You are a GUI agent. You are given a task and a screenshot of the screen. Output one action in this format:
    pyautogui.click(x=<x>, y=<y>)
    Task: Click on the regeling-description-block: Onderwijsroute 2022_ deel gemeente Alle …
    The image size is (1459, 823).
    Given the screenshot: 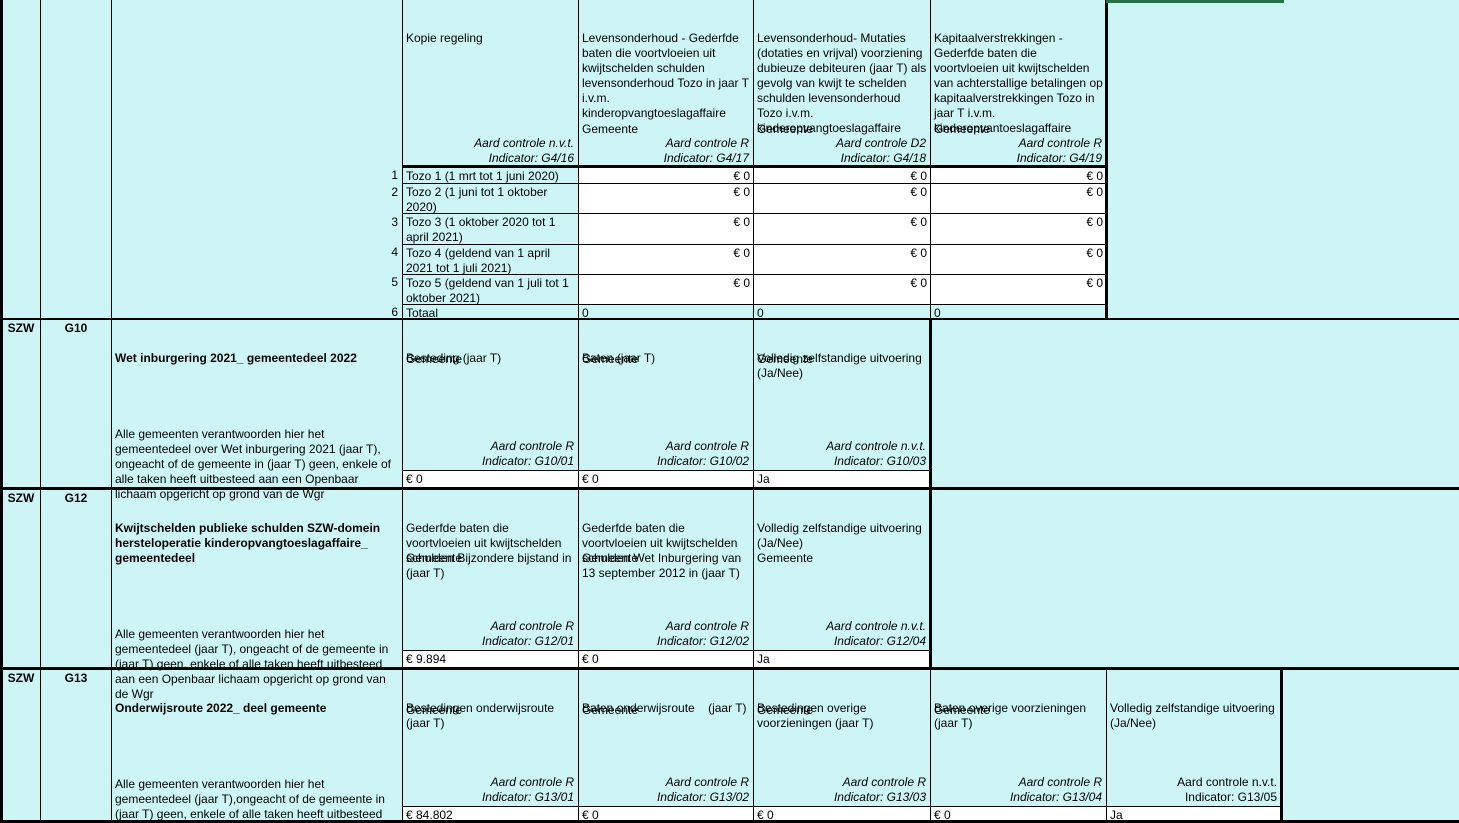 What is the action you would take?
    pyautogui.click(x=256, y=747)
    